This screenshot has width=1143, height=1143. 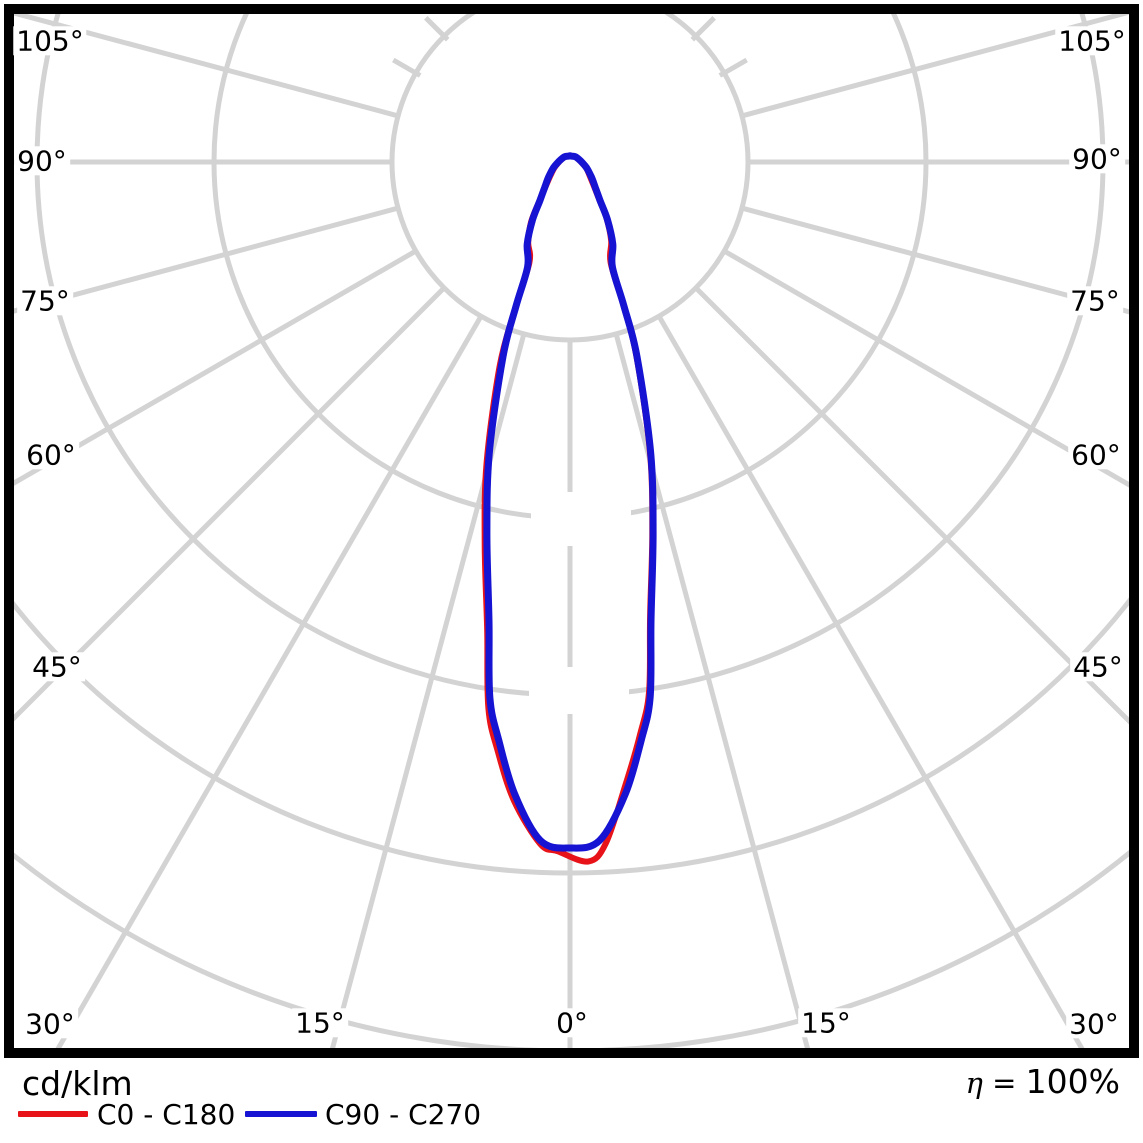 I want to click on legend-label-c90: C90 - C270, so click(x=403, y=1114).